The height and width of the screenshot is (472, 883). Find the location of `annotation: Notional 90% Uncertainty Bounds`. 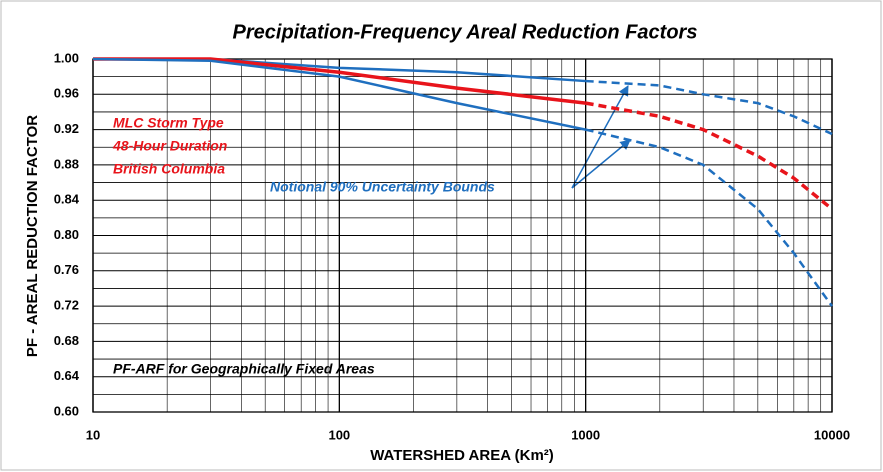

annotation: Notional 90% Uncertainty Bounds is located at coordinates (382, 187).